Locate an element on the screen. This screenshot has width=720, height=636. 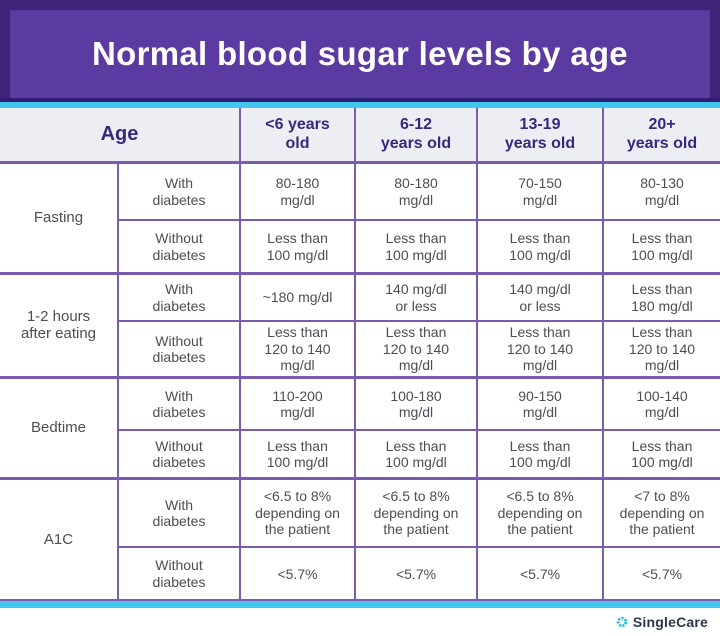
brand-name: SingleCare is located at coordinates (670, 622).